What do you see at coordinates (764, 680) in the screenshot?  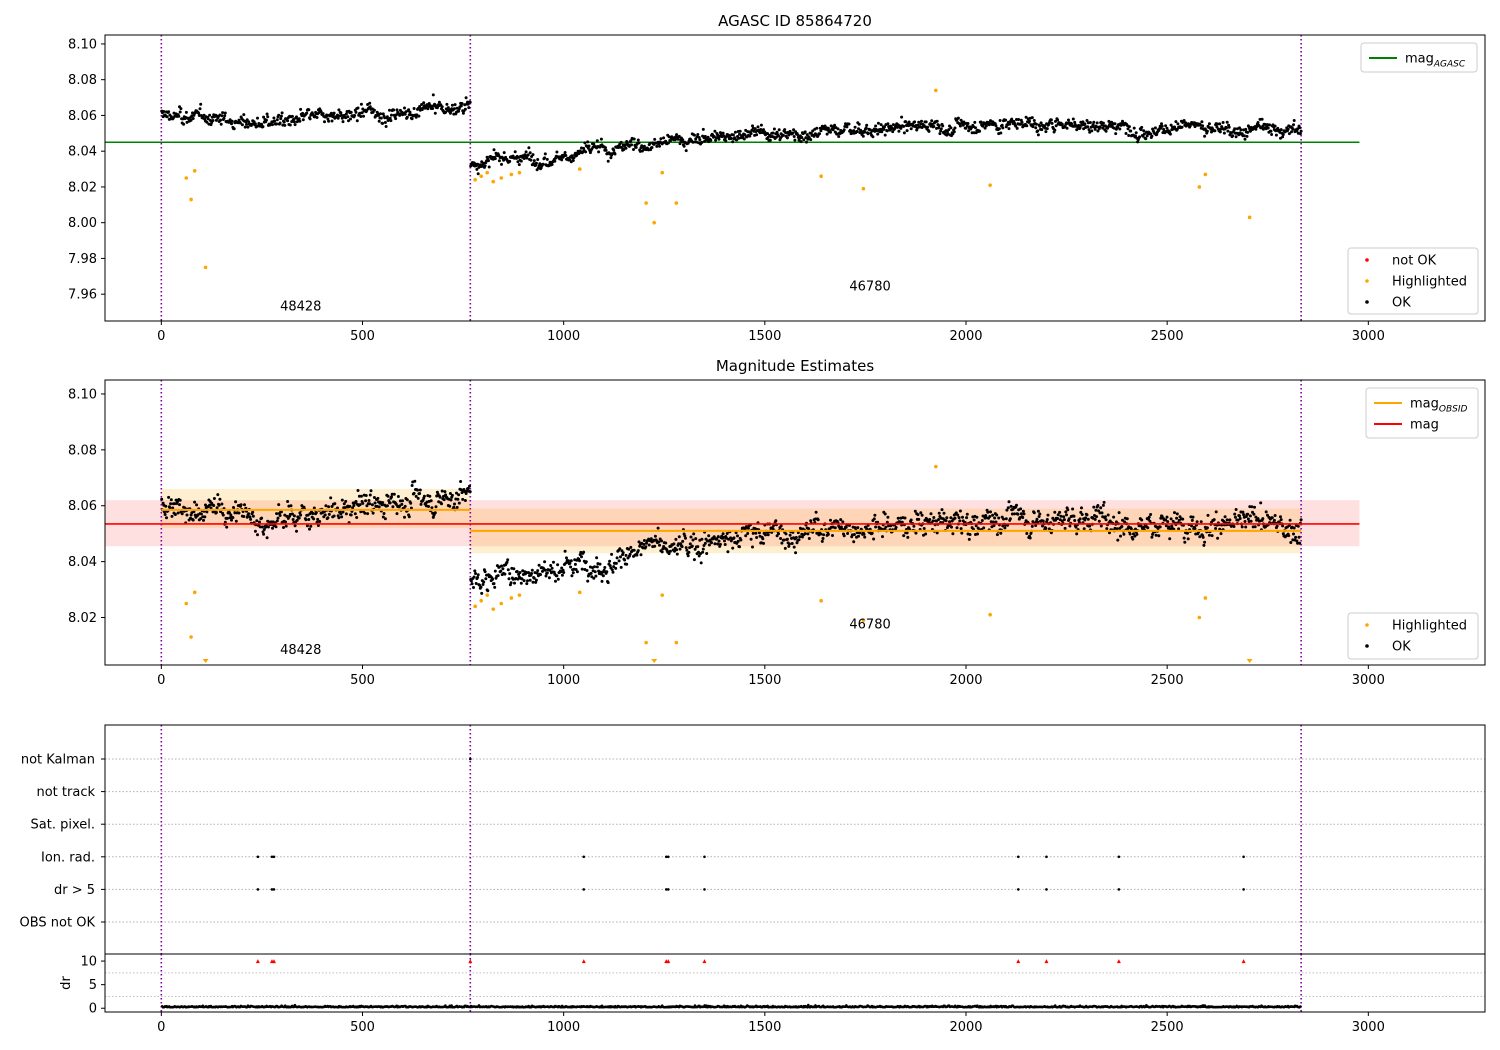 I see `x-tick-label: 1500` at bounding box center [764, 680].